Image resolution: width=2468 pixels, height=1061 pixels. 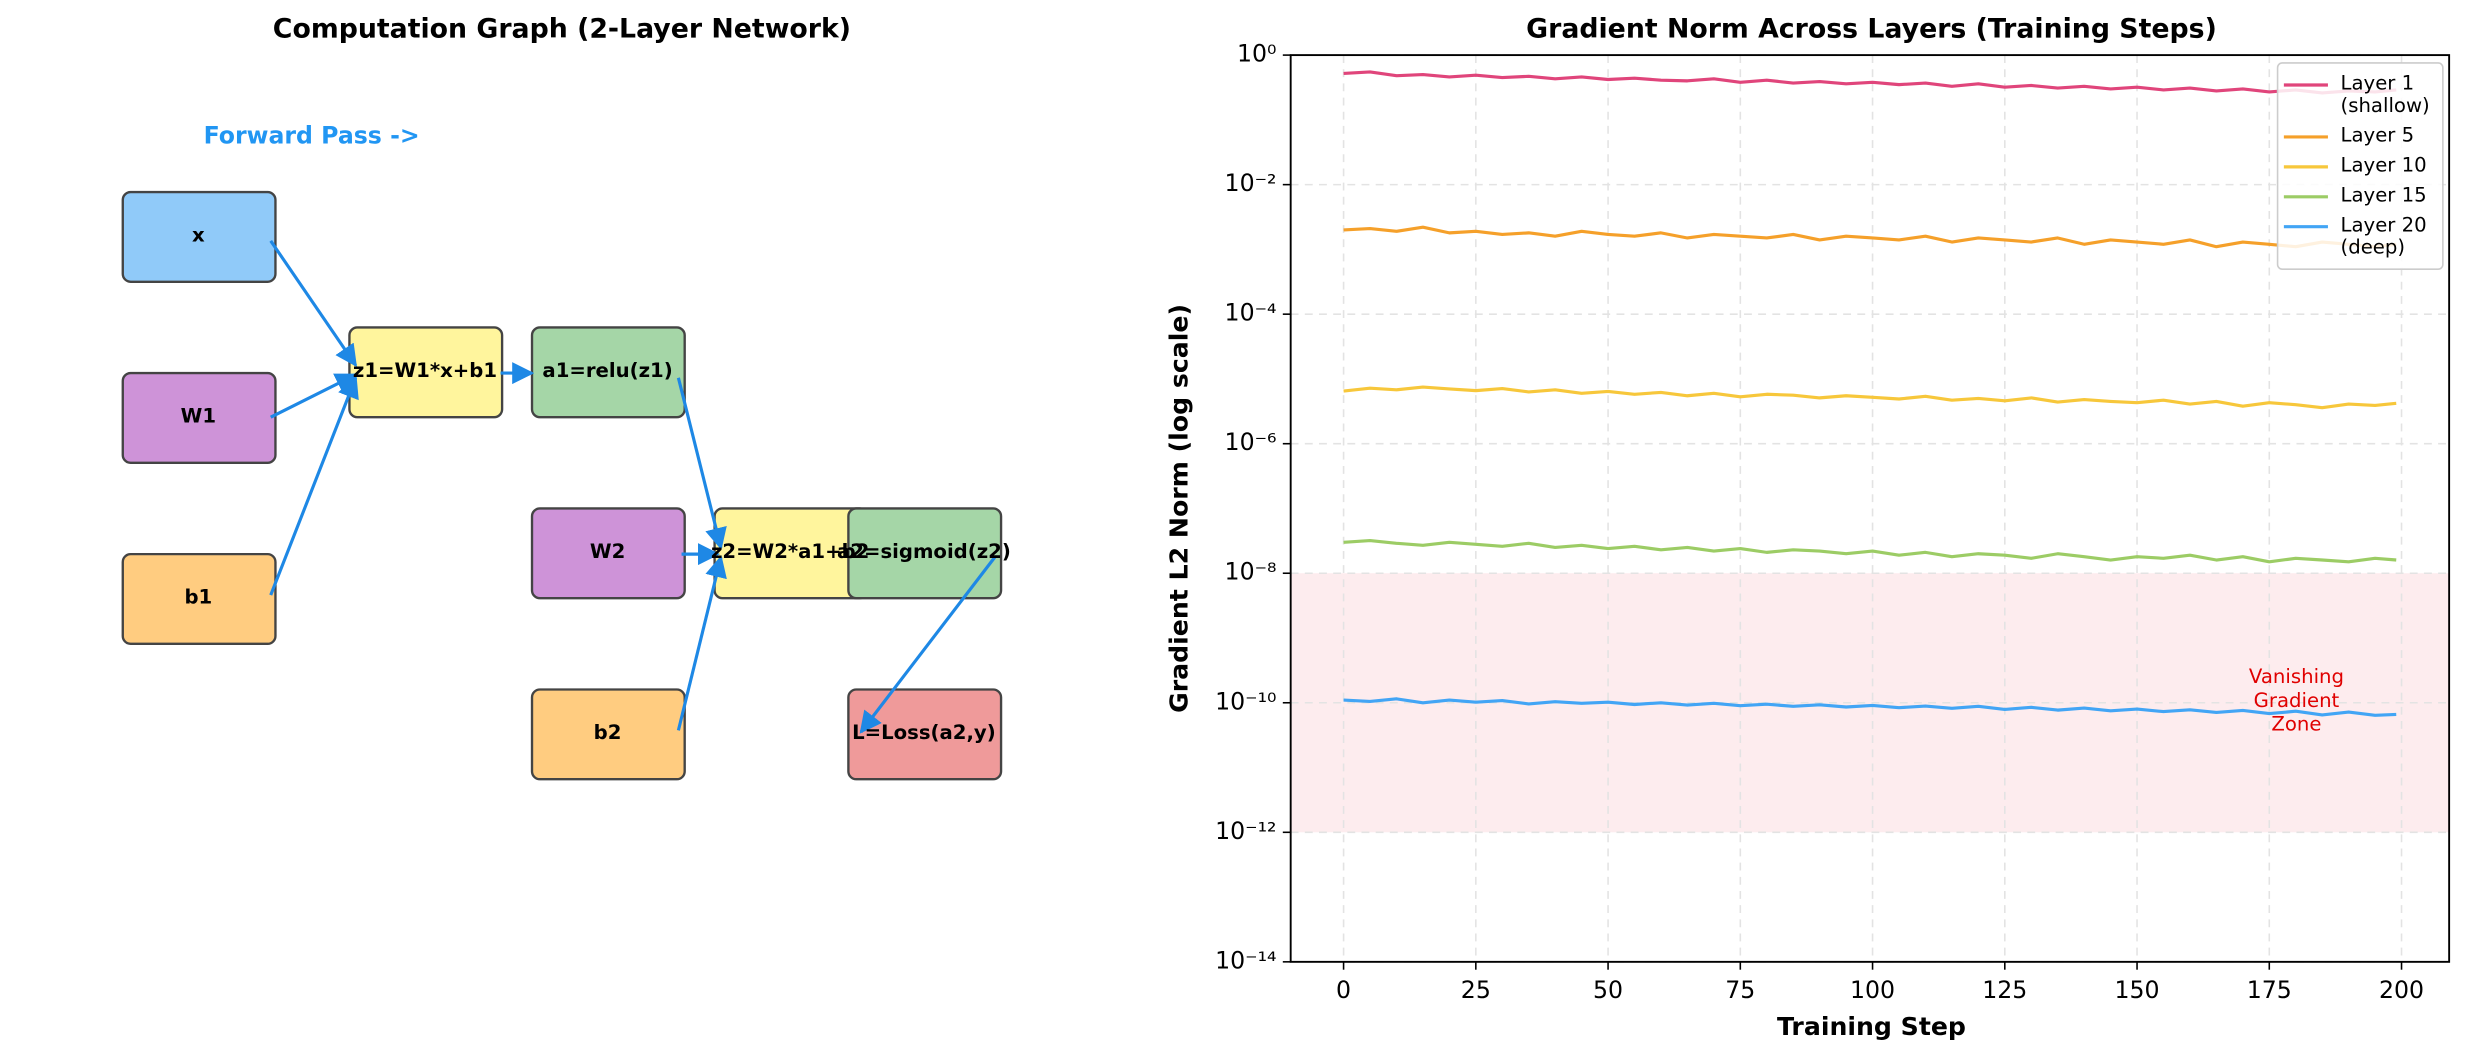 What do you see at coordinates (2296, 700) in the screenshot?
I see `zone-label: Vanishing Gradient Zone` at bounding box center [2296, 700].